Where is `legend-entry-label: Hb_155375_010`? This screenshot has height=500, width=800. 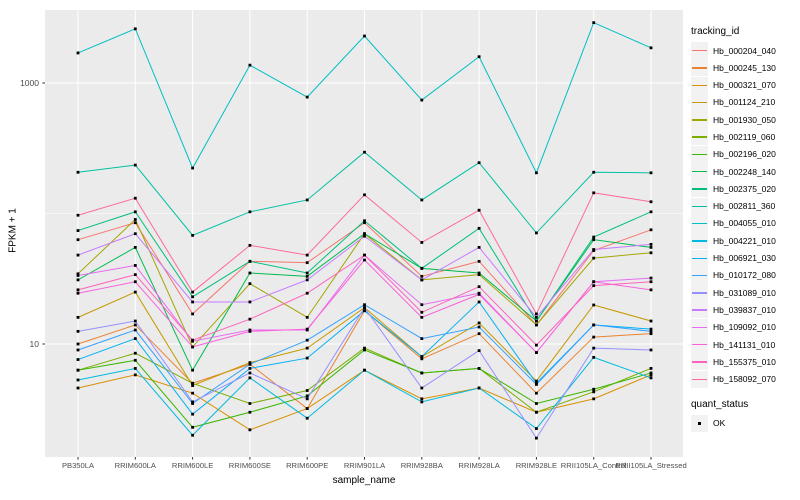 legend-entry-label: Hb_155375_010 is located at coordinates (744, 361).